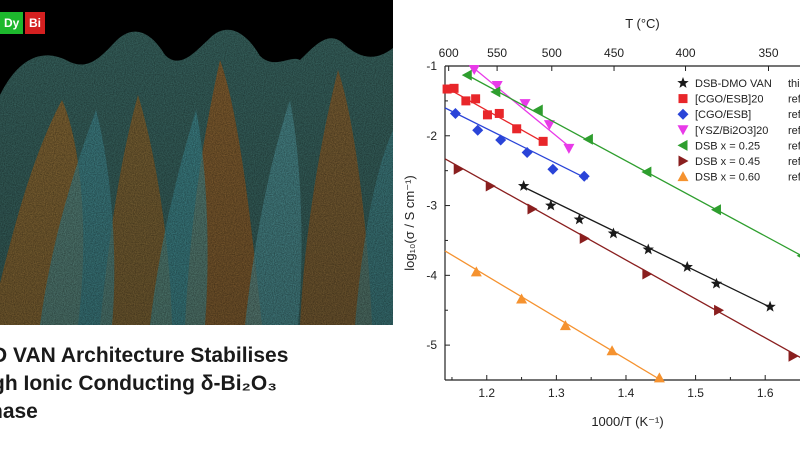 This screenshot has width=800, height=450. I want to click on y-tick-label: -1, so click(431, 66).